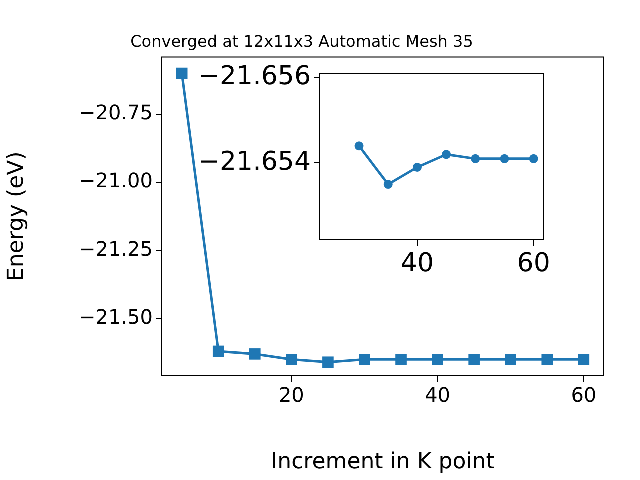  I want to click on x-tick-label: 20, so click(291, 395).